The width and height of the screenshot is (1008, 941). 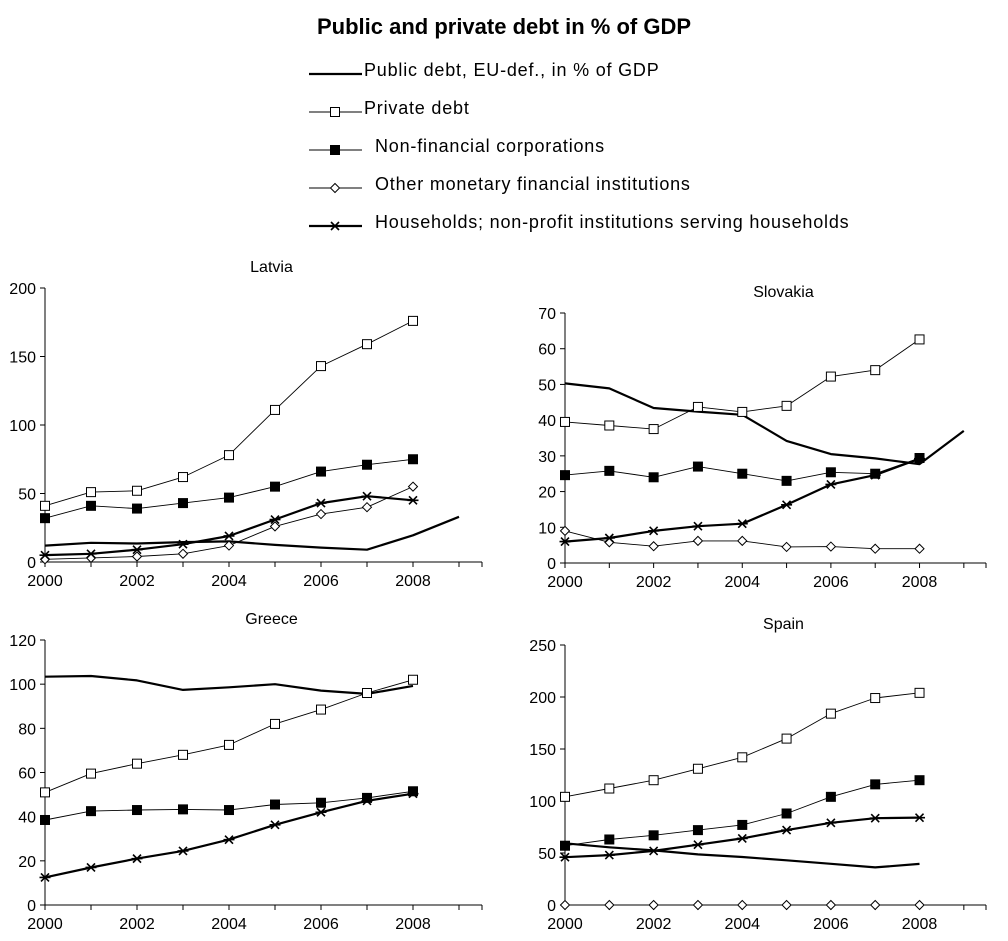 I want to click on latvia-line-private, so click(x=229, y=413).